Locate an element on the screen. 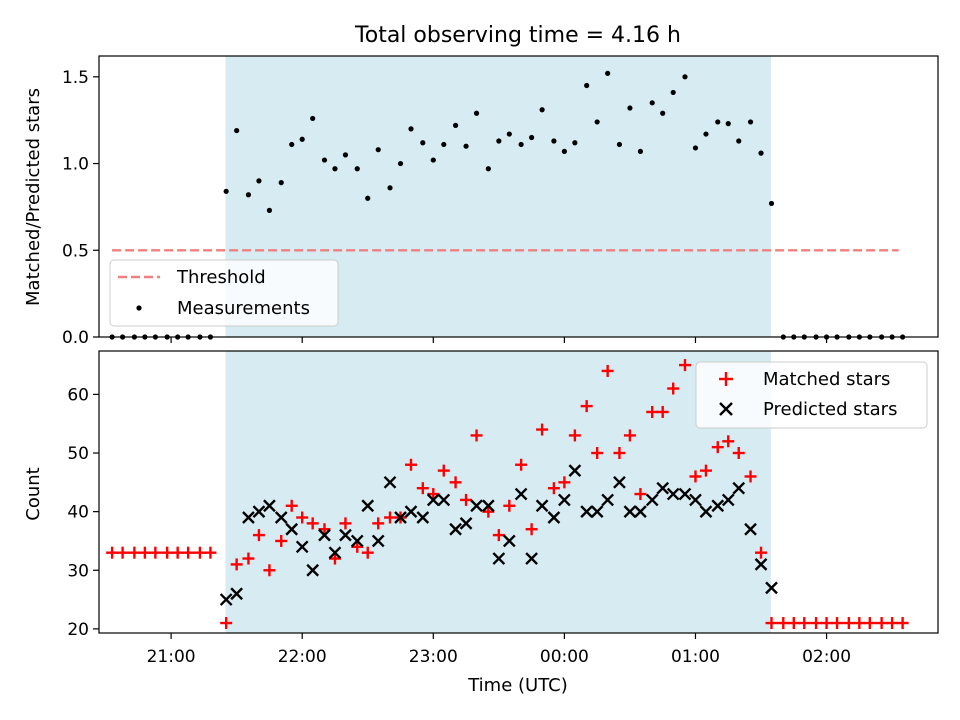 This screenshot has width=960, height=720. count-panel-xlabel: Time (UTC) is located at coordinates (517, 685).